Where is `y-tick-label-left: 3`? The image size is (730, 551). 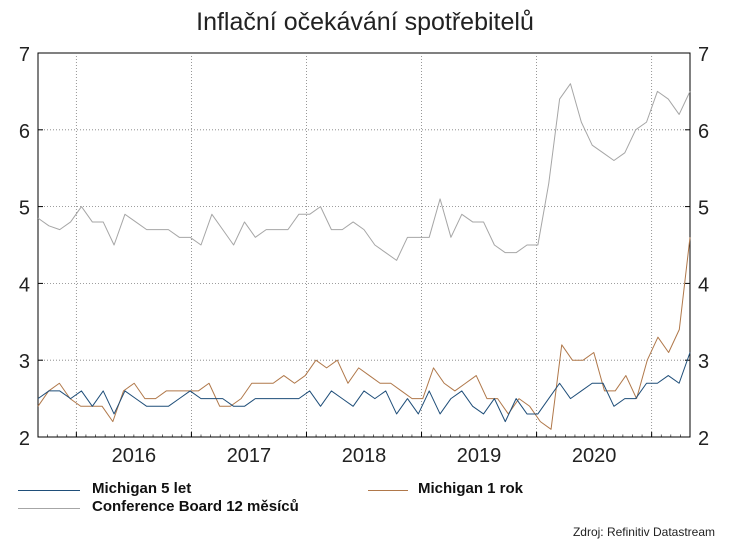
y-tick-label-left: 3 is located at coordinates (24, 362).